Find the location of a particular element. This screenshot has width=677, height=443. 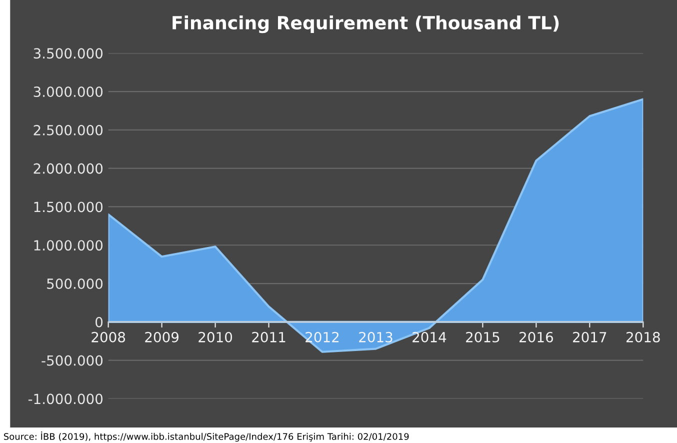

x-tick-label: 2015 is located at coordinates (483, 337).